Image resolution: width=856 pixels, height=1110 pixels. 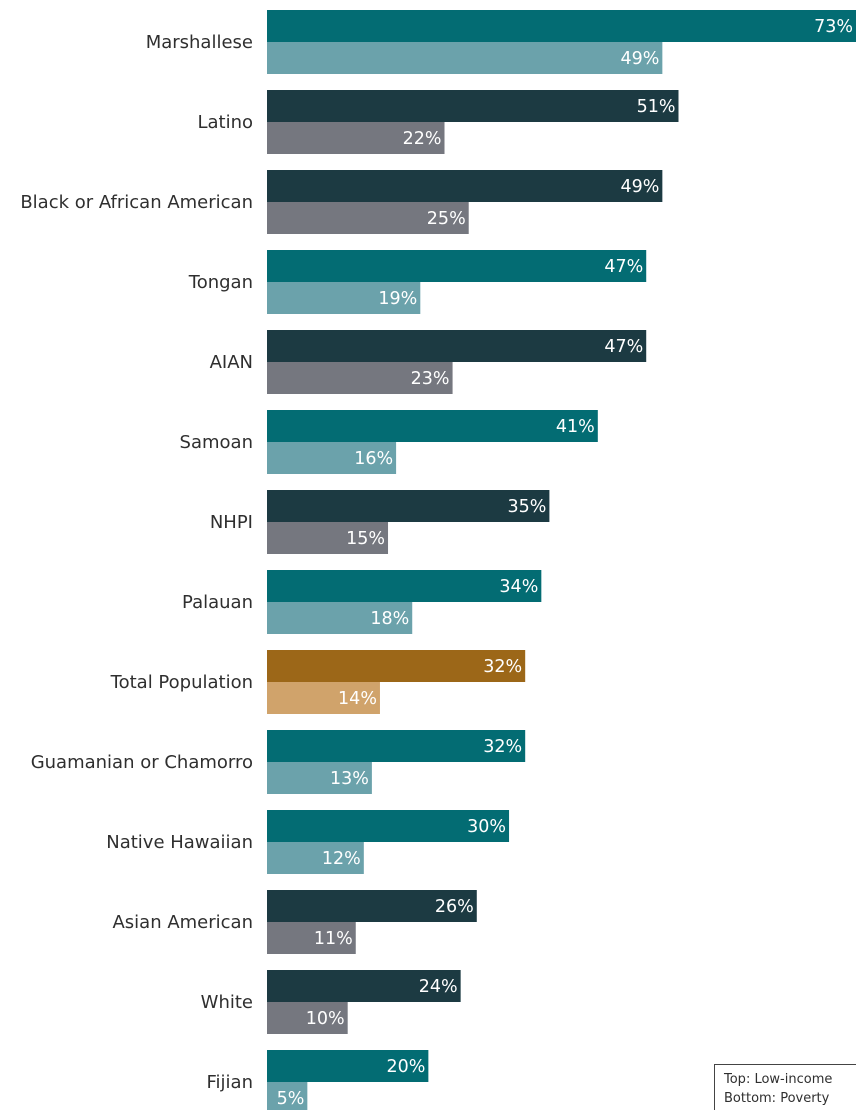 What do you see at coordinates (396, 666) in the screenshot?
I see `bar-low-income-total-population` at bounding box center [396, 666].